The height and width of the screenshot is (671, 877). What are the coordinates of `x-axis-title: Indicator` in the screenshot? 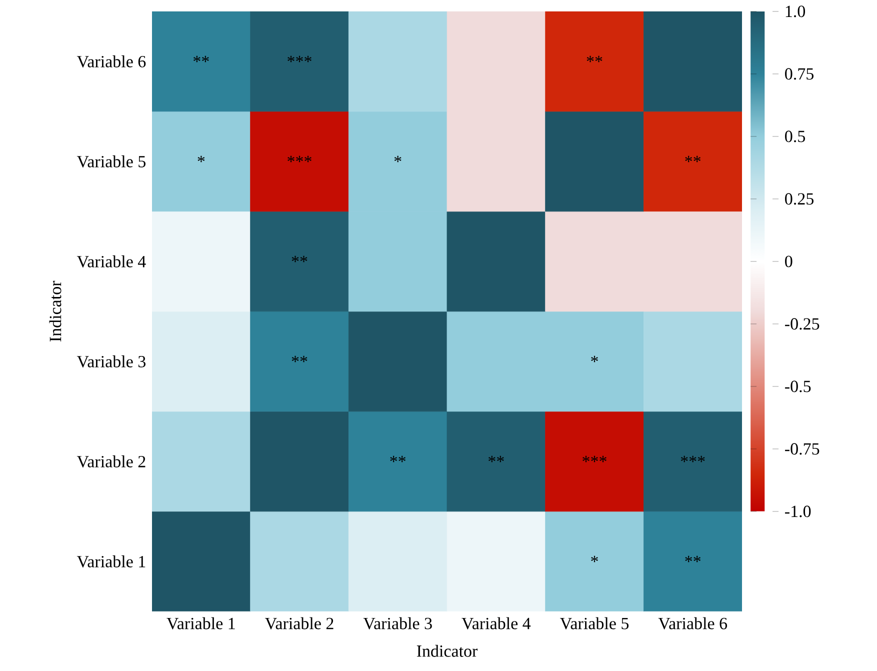 It's located at (447, 650).